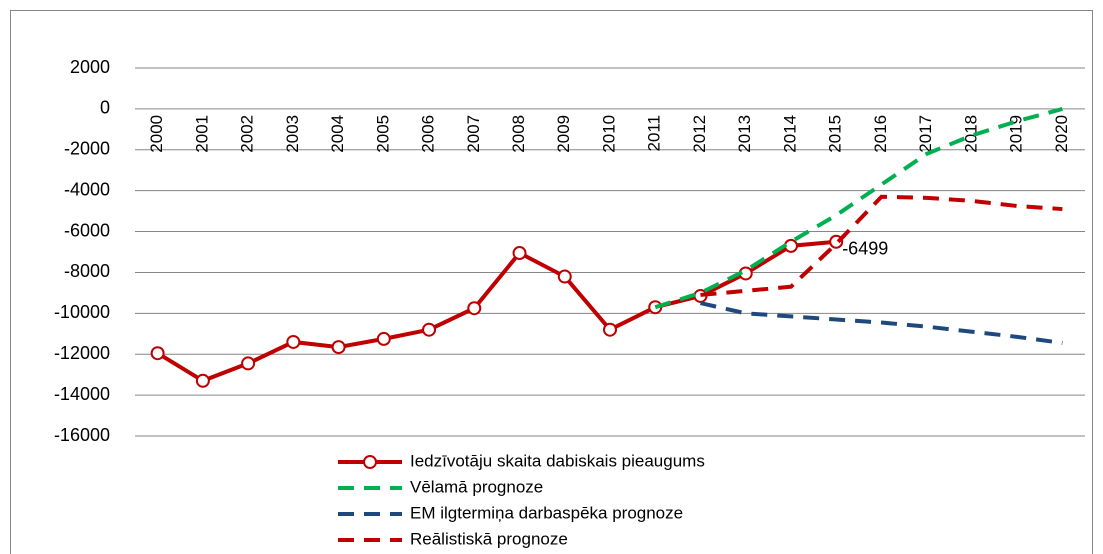  I want to click on x-tick-label: 2004, so click(337, 134).